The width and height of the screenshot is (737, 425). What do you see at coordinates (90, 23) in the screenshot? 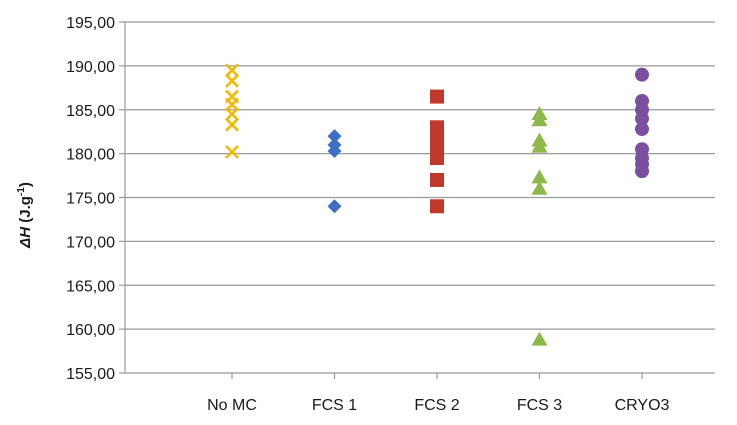
I see `y-tick-label: 195,00` at bounding box center [90, 23].